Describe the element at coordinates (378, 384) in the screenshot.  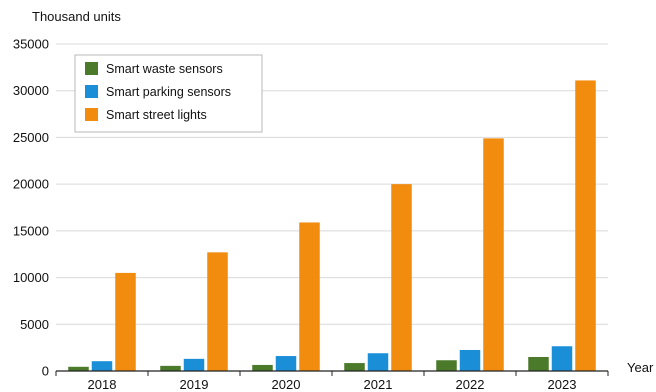
I see `x-tick-label: 2021` at that location.